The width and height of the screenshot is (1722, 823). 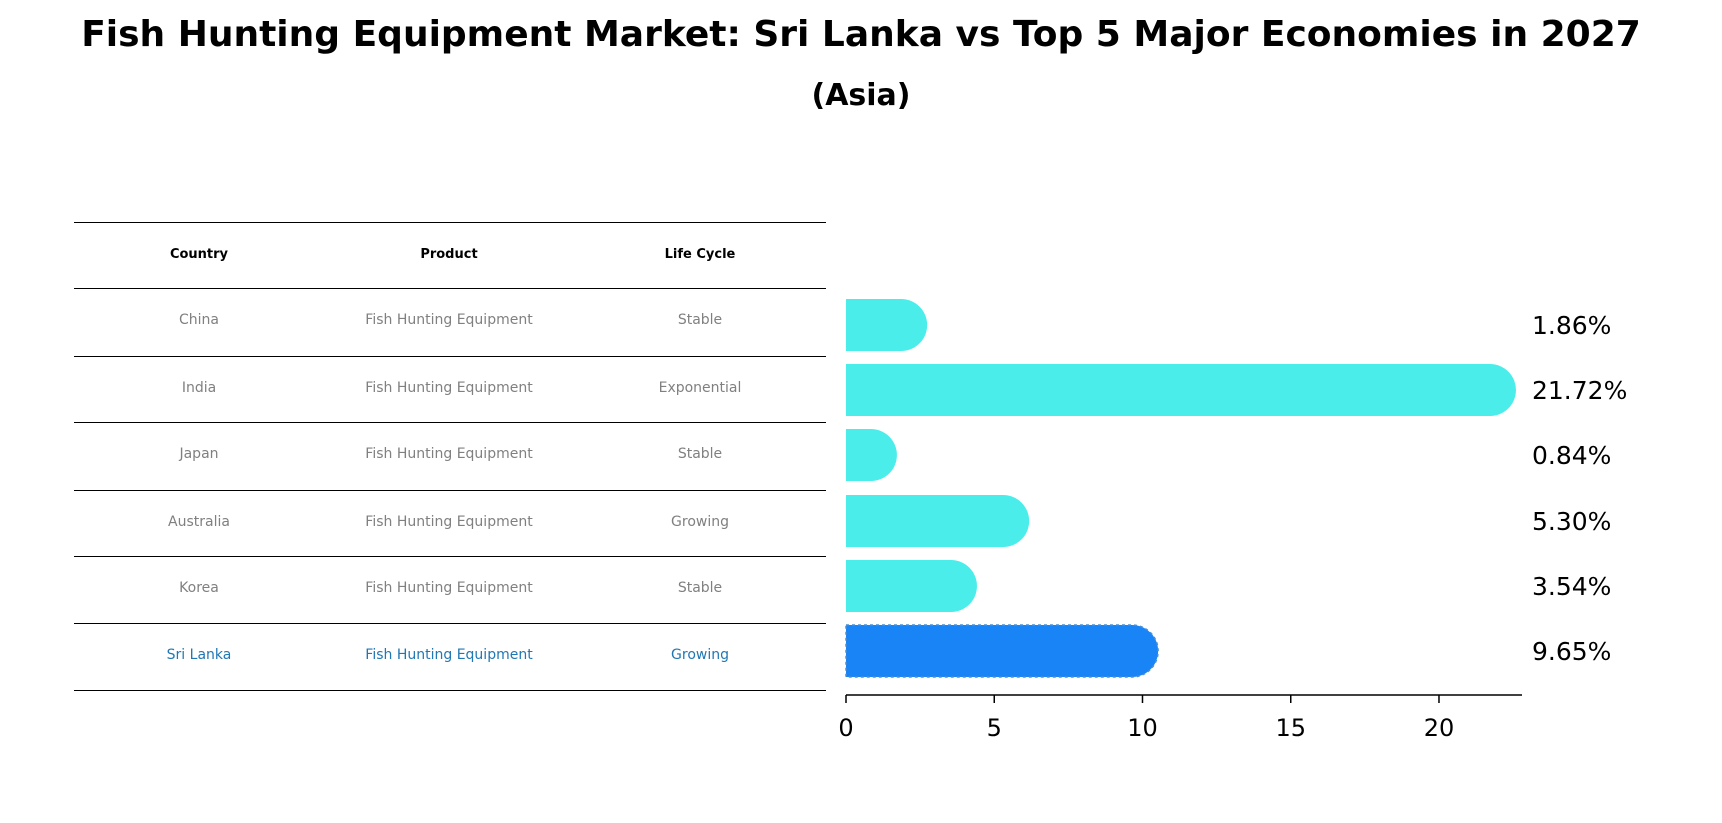 I want to click on table-cell-country: China, so click(x=199, y=320).